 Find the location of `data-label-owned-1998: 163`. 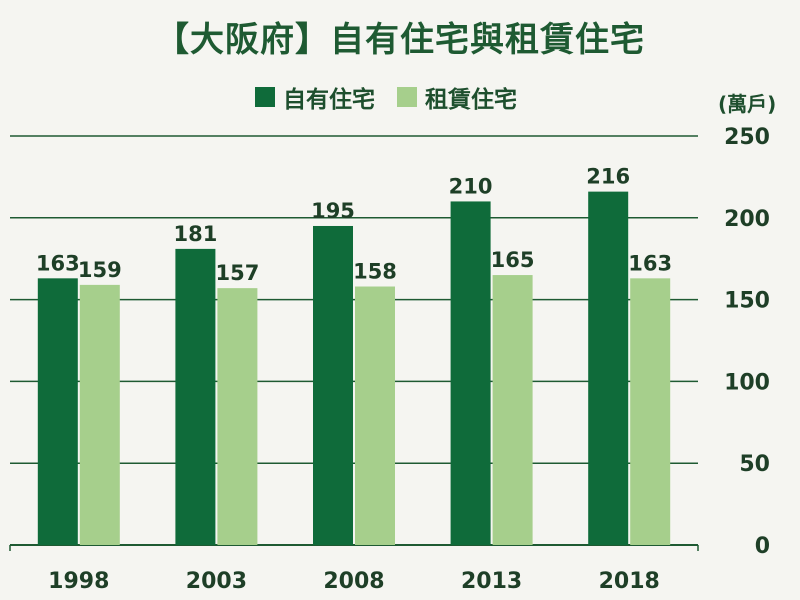

data-label-owned-1998: 163 is located at coordinates (58, 263).